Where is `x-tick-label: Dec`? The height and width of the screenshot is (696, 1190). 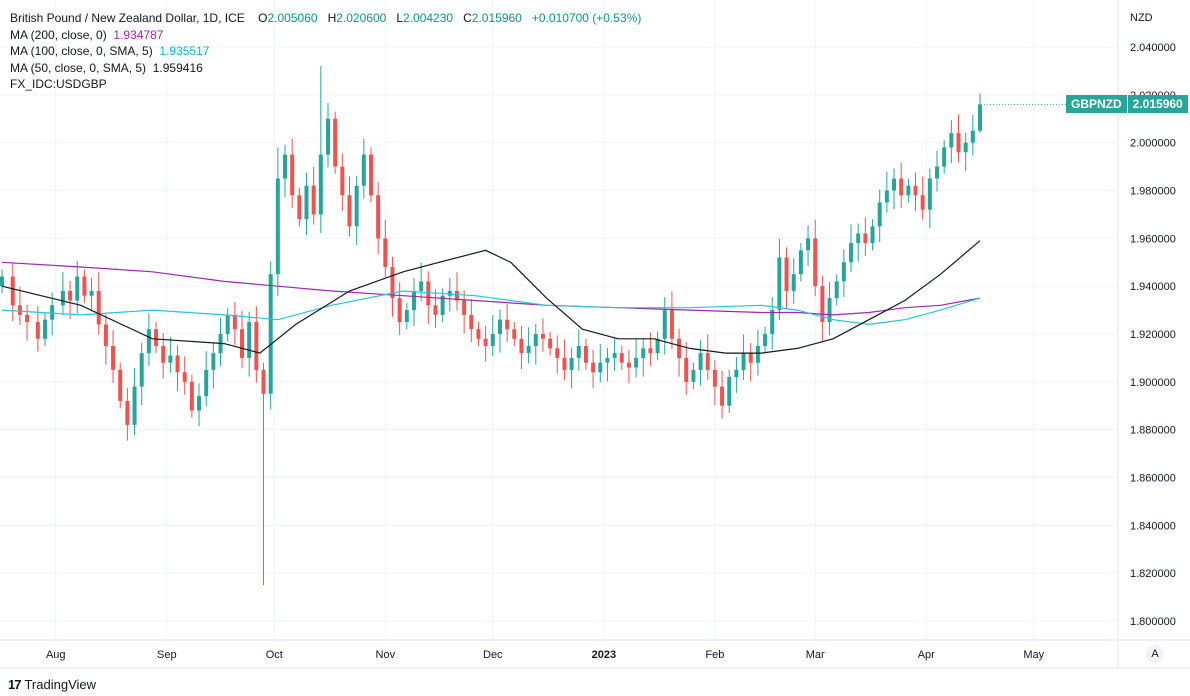
x-tick-label: Dec is located at coordinates (493, 655).